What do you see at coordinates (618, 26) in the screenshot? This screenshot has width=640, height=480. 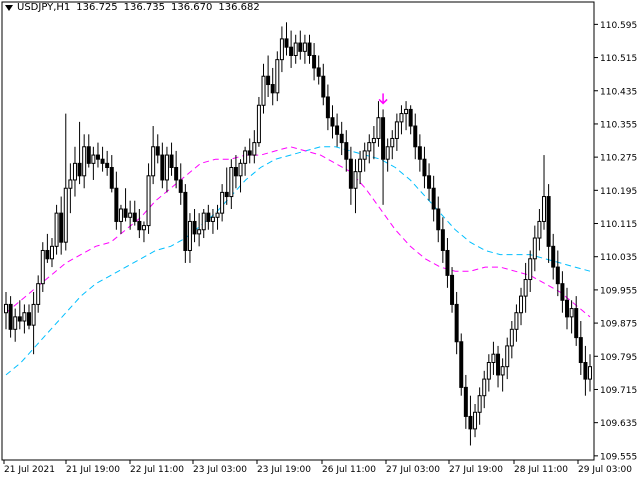 I see `y-tick-label: 110.595` at bounding box center [618, 26].